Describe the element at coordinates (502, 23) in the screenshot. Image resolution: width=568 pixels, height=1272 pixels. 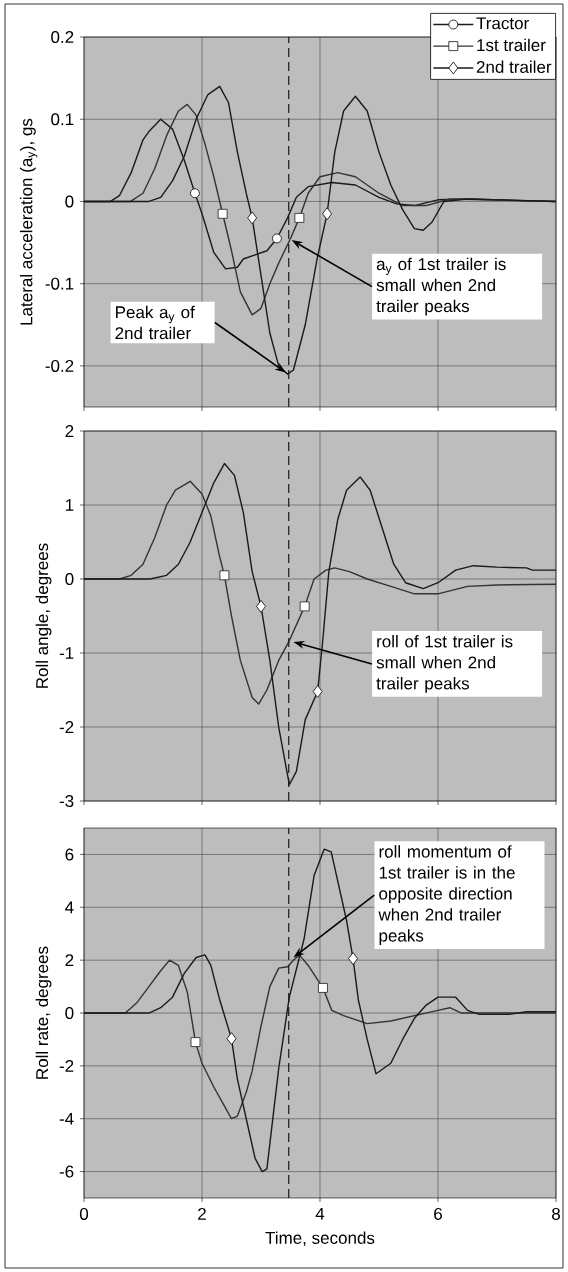
I see `legend-label: Tractor` at that location.